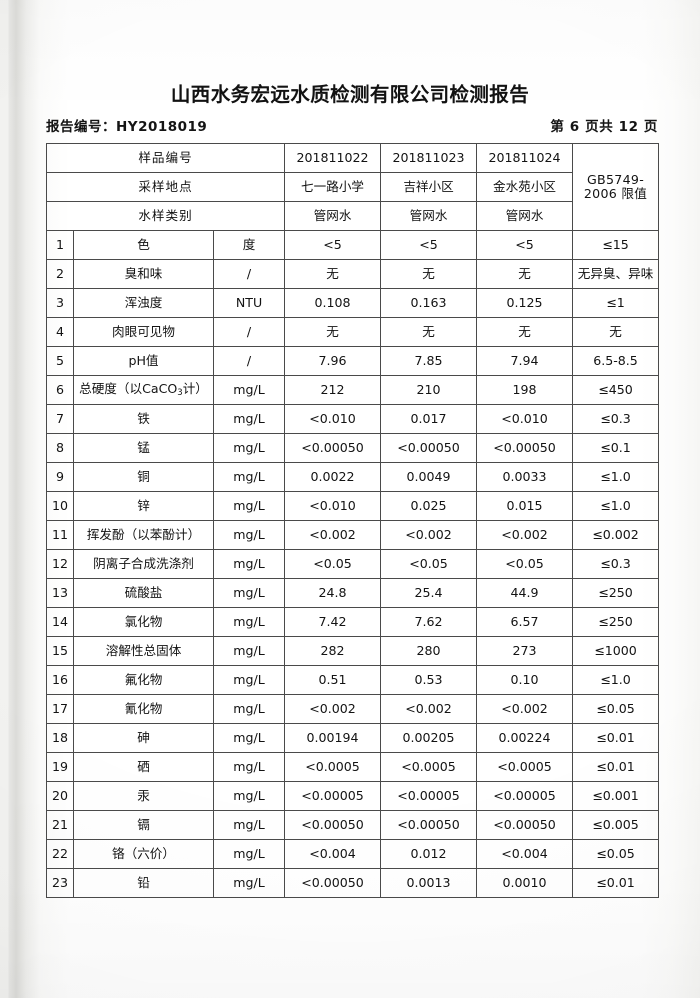 This screenshot has width=700, height=998. Describe the element at coordinates (616, 303) in the screenshot. I see `standard-limit-value: ≤1` at that location.